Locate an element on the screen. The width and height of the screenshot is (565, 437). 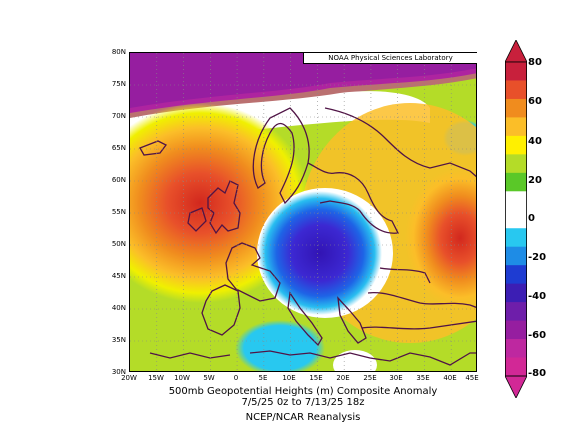
lon-label: 20E is located at coordinates (343, 378).